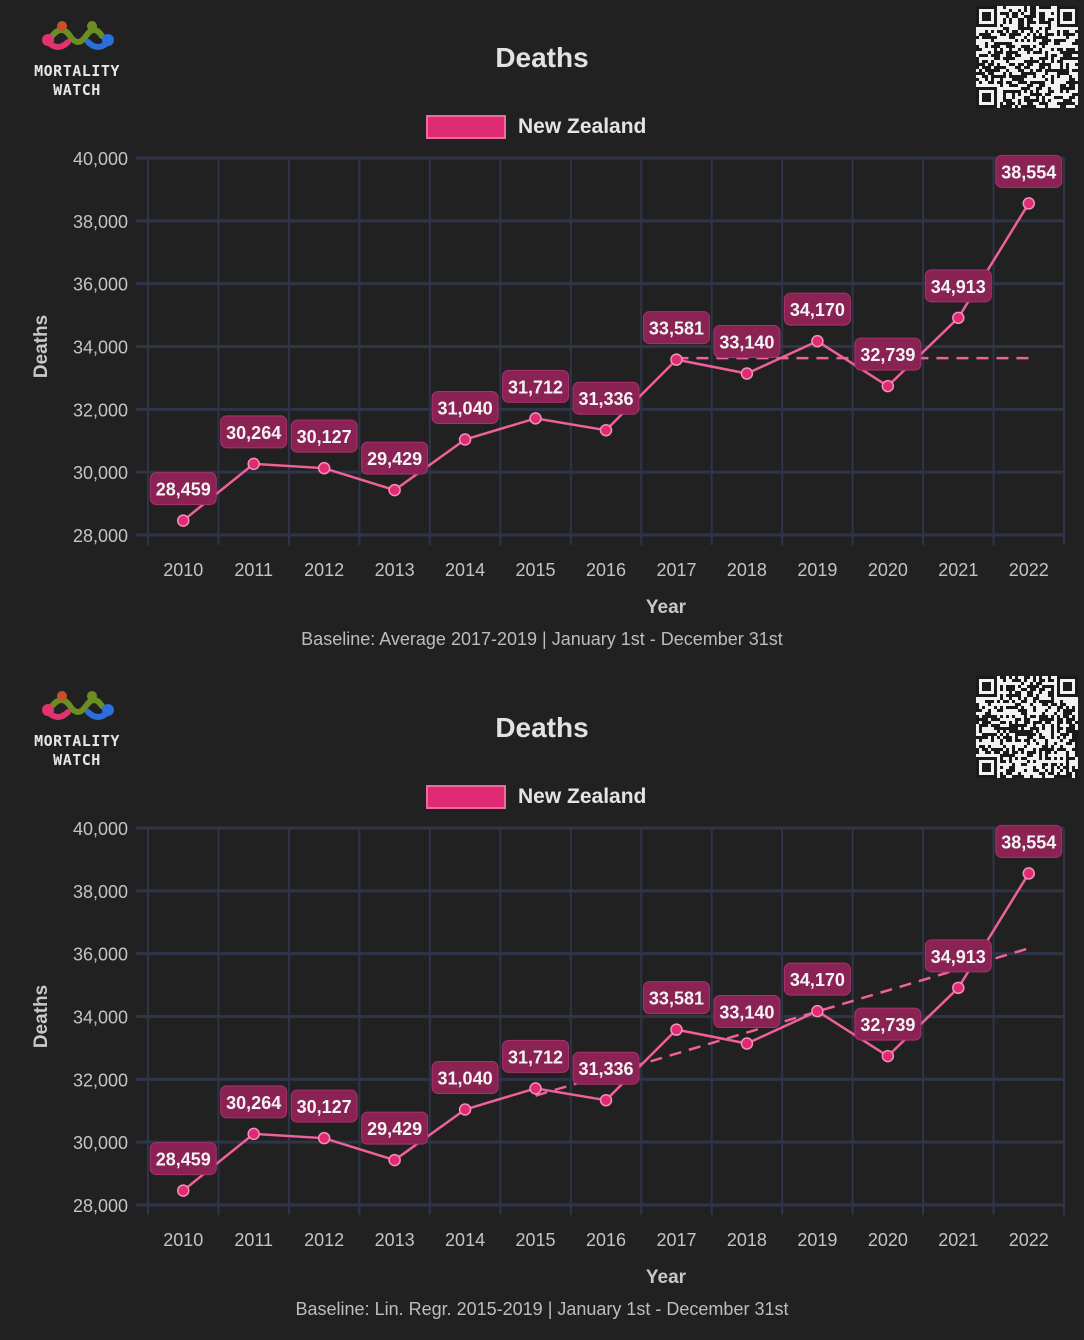 The image size is (1084, 1340). I want to click on x-tick-label: 2021, so click(958, 1240).